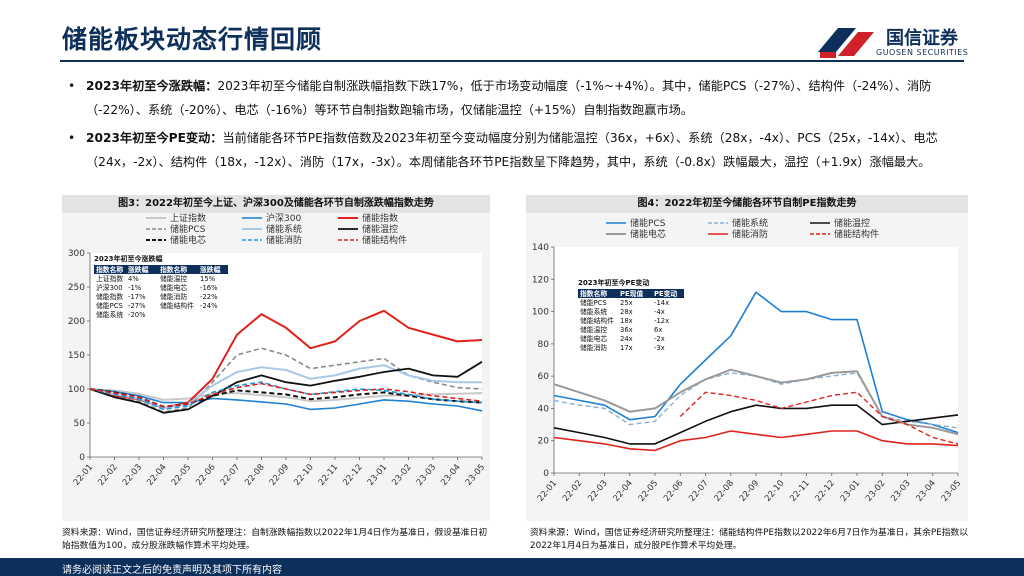 Image resolution: width=1024 pixels, height=576 pixels. I want to click on brand-logo: 国信证券 GUOSEN SECURITIES, so click(892, 42).